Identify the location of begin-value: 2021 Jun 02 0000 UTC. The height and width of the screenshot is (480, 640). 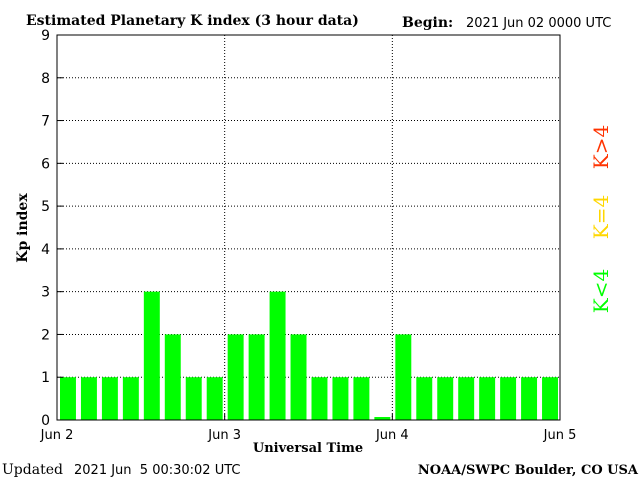
(538, 23).